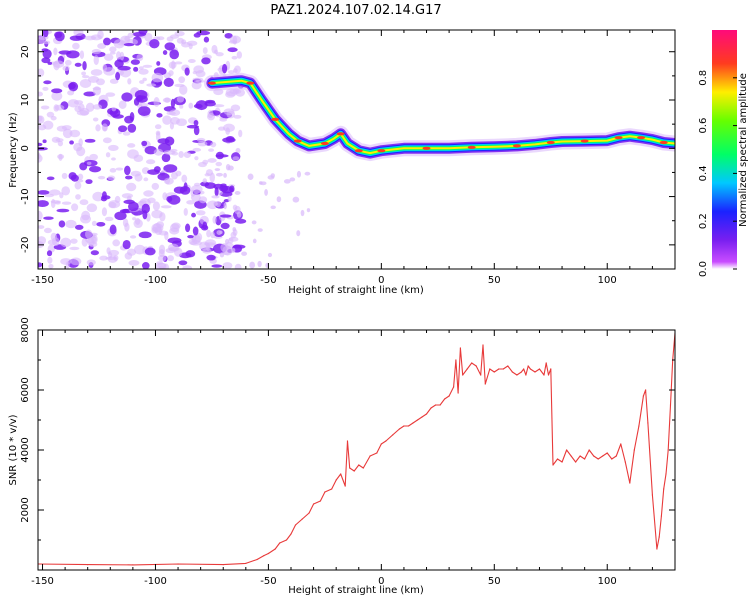  I want to click on snr-xtick-label: 0, so click(381, 581).